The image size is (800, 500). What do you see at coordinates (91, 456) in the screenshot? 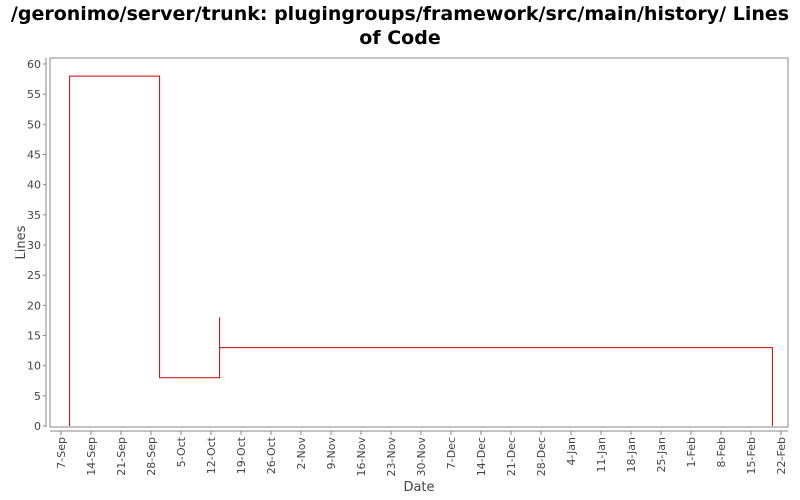
I see `x-tick-label: 14-Sep` at bounding box center [91, 456].